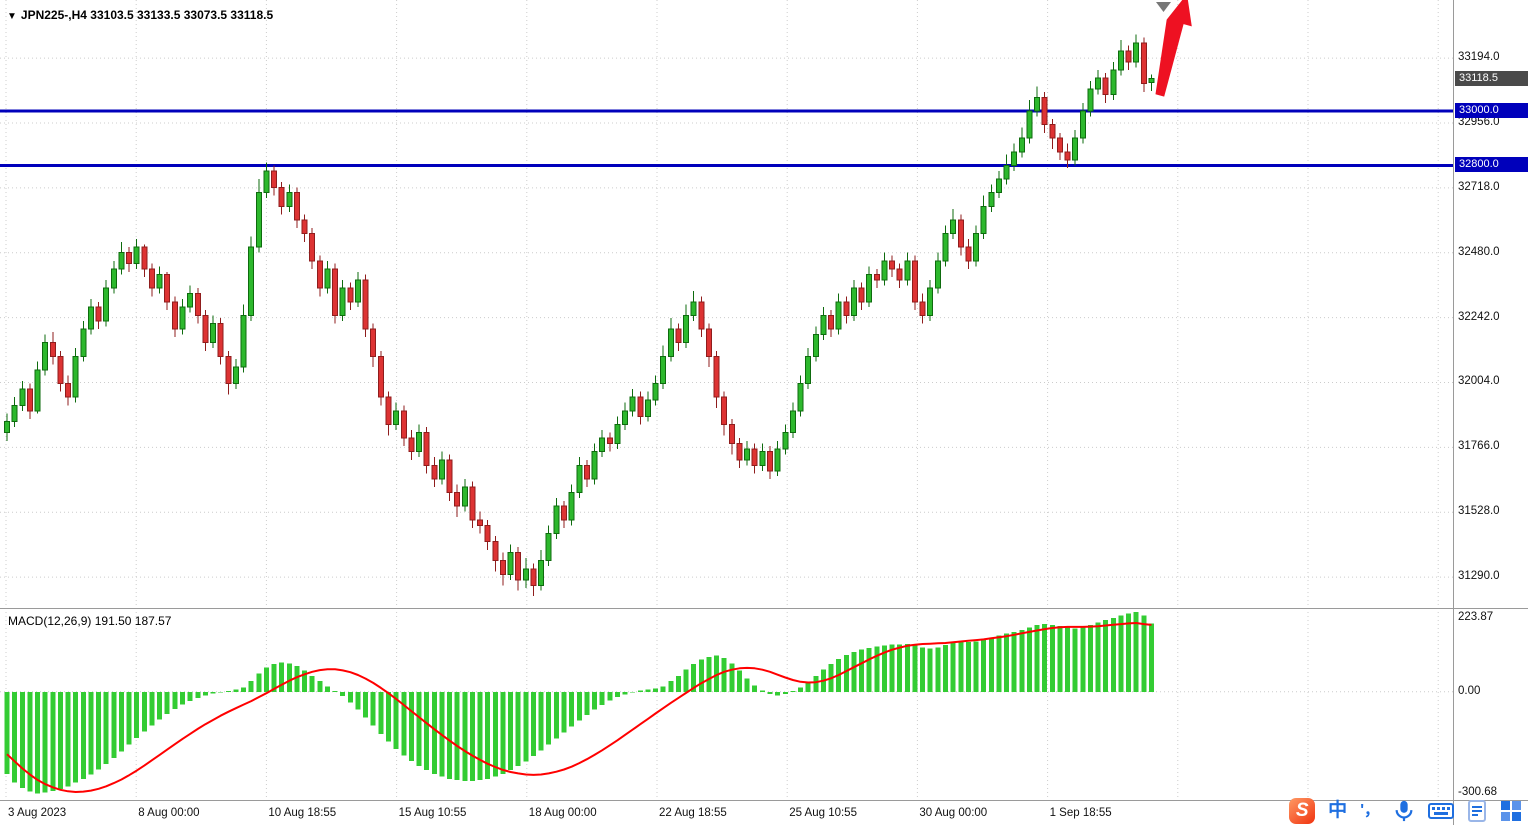 The width and height of the screenshot is (1528, 825). What do you see at coordinates (764, 608) in the screenshot?
I see `panel-separator` at bounding box center [764, 608].